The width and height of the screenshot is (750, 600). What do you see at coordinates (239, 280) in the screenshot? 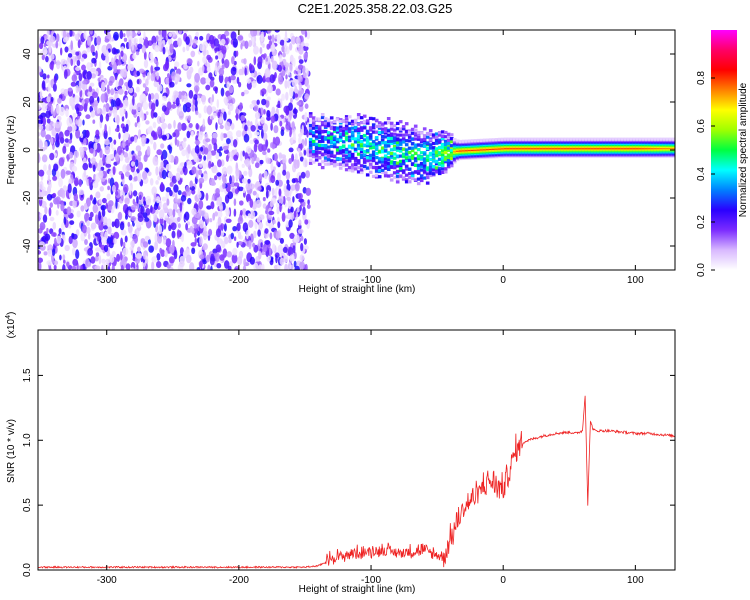
I see `spectrogram-x-tick-label: -200` at bounding box center [239, 280].